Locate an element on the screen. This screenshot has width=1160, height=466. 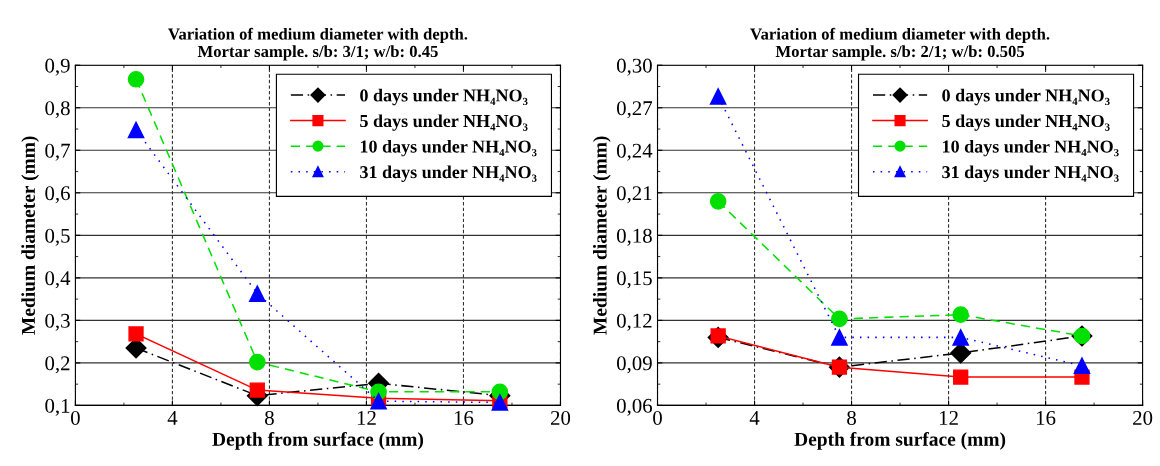
y-tick-label: 0,27 is located at coordinates (634, 110).